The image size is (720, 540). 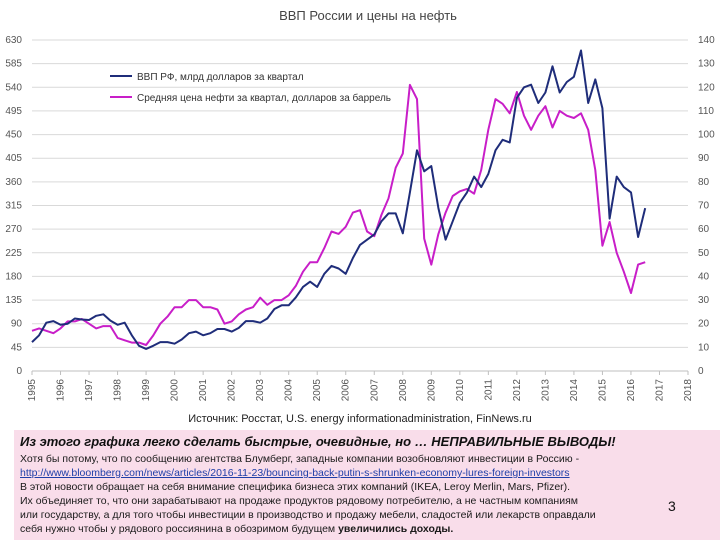 I want to click on y-left-tick-label: 90, so click(x=17, y=324).